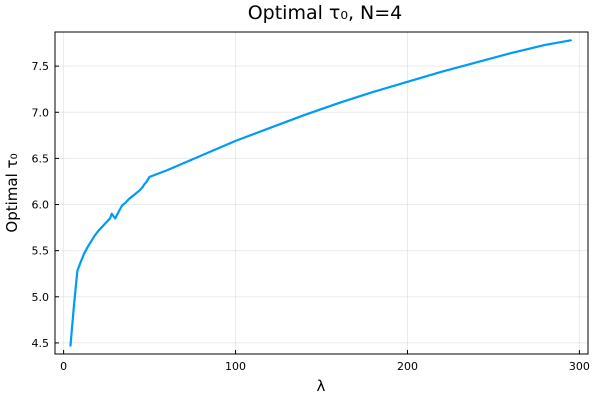 This screenshot has width=600, height=400. What do you see at coordinates (12, 192) in the screenshot?
I see `y-axis-label: Optimal τ₀` at bounding box center [12, 192].